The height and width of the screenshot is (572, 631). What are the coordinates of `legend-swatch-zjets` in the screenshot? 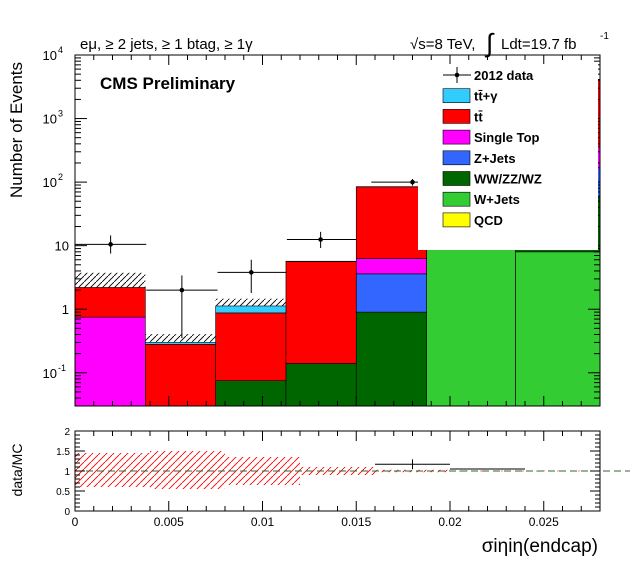 It's located at (456, 158).